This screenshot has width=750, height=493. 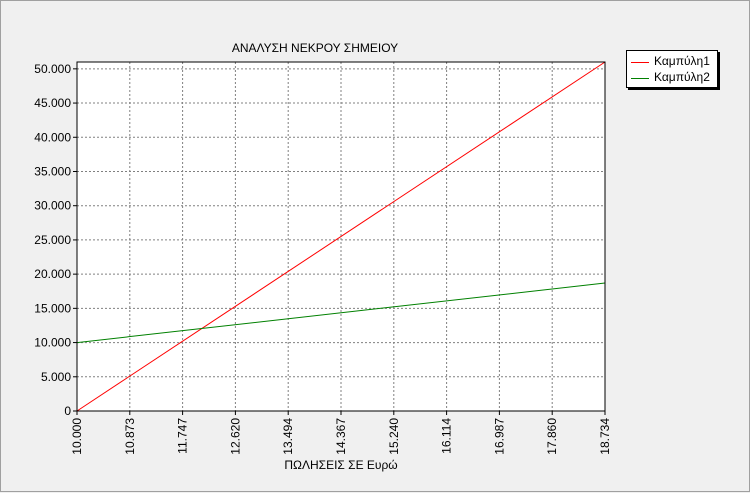 What do you see at coordinates (52, 137) in the screenshot?
I see `y-tick-label: 40.000` at bounding box center [52, 137].